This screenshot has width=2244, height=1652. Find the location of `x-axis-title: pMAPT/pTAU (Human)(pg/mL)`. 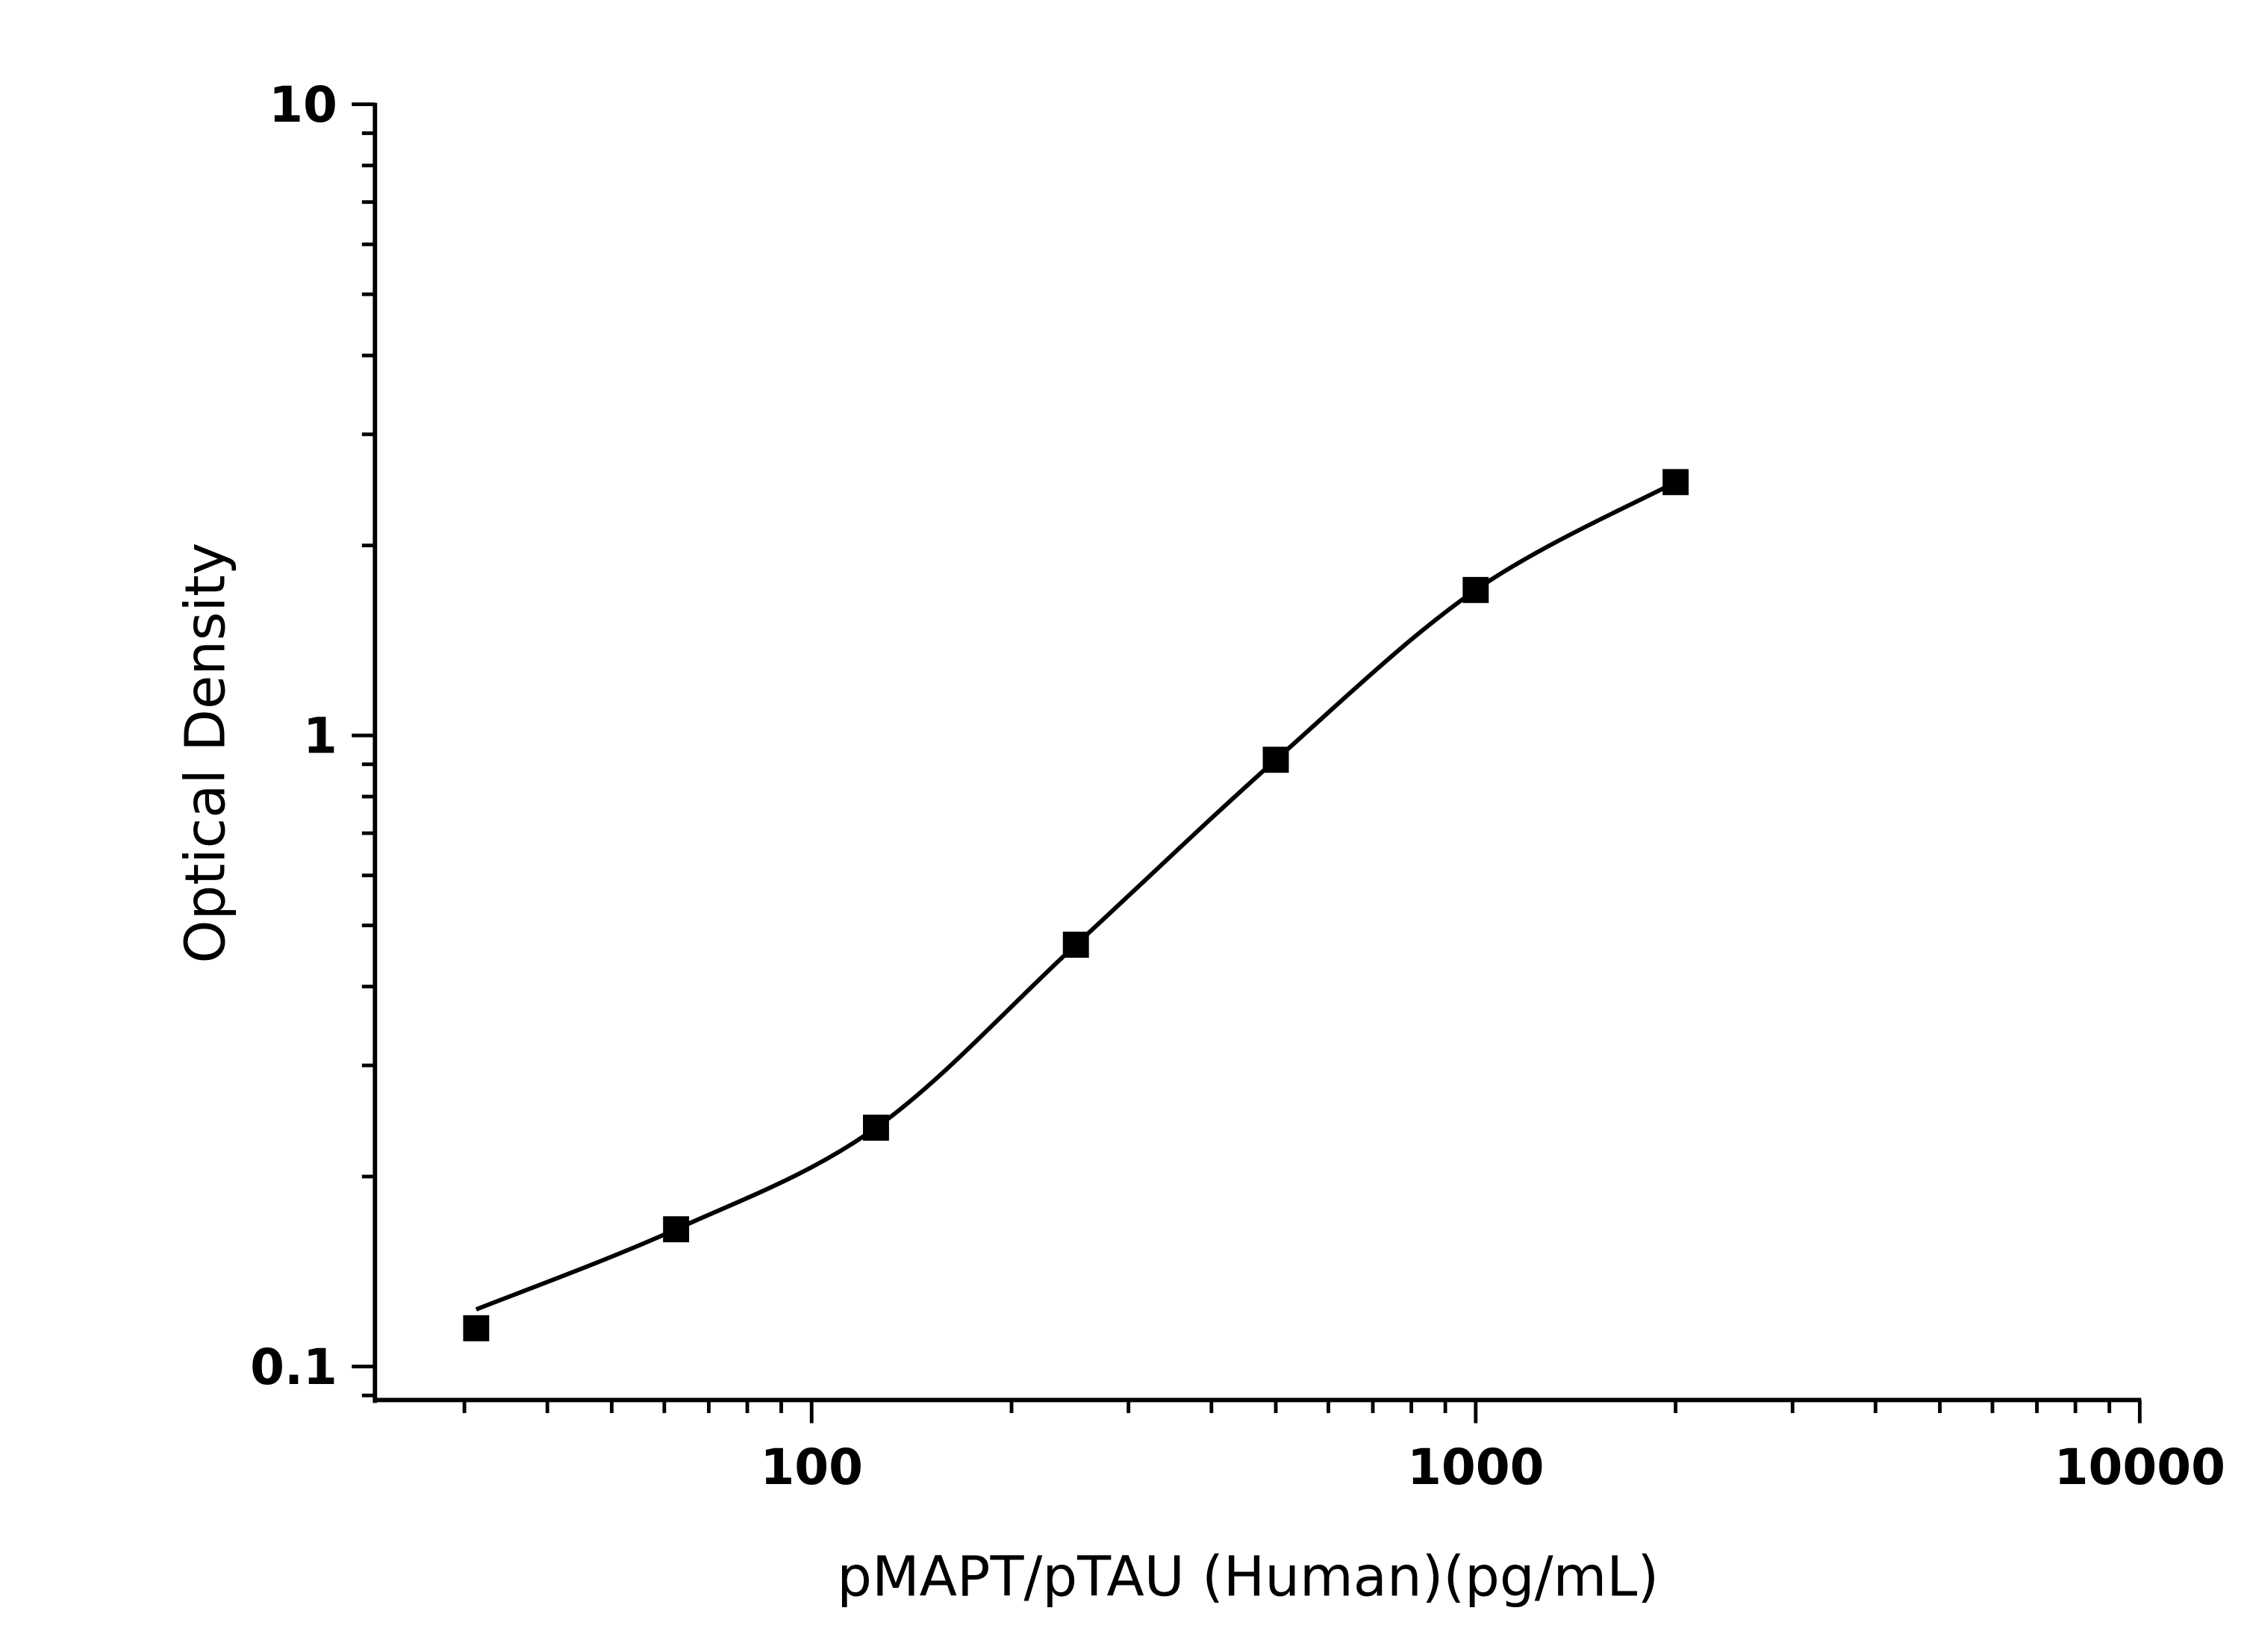

x-axis-title: pMAPT/pTAU (Human)(pg/mL) is located at coordinates (1248, 1577).